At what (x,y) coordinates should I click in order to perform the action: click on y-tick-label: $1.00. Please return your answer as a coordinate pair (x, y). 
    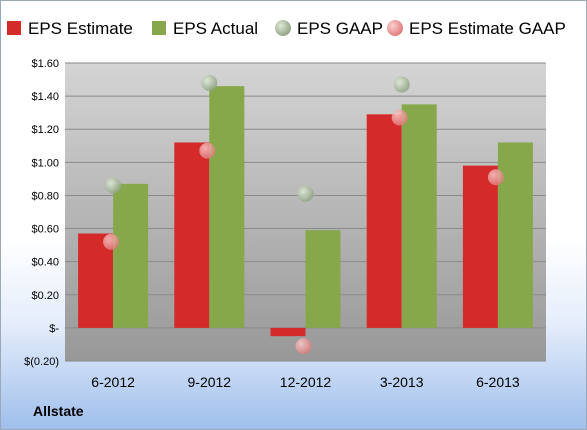
    Looking at the image, I should click on (45, 163).